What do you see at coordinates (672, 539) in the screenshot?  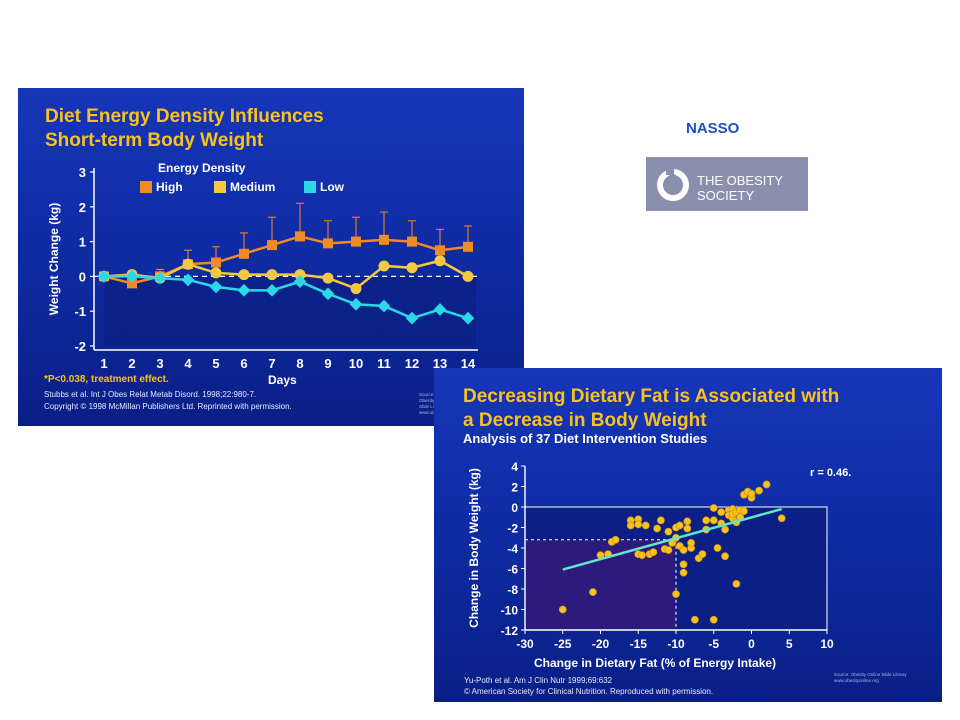 I see `chart2-trend-line` at bounding box center [672, 539].